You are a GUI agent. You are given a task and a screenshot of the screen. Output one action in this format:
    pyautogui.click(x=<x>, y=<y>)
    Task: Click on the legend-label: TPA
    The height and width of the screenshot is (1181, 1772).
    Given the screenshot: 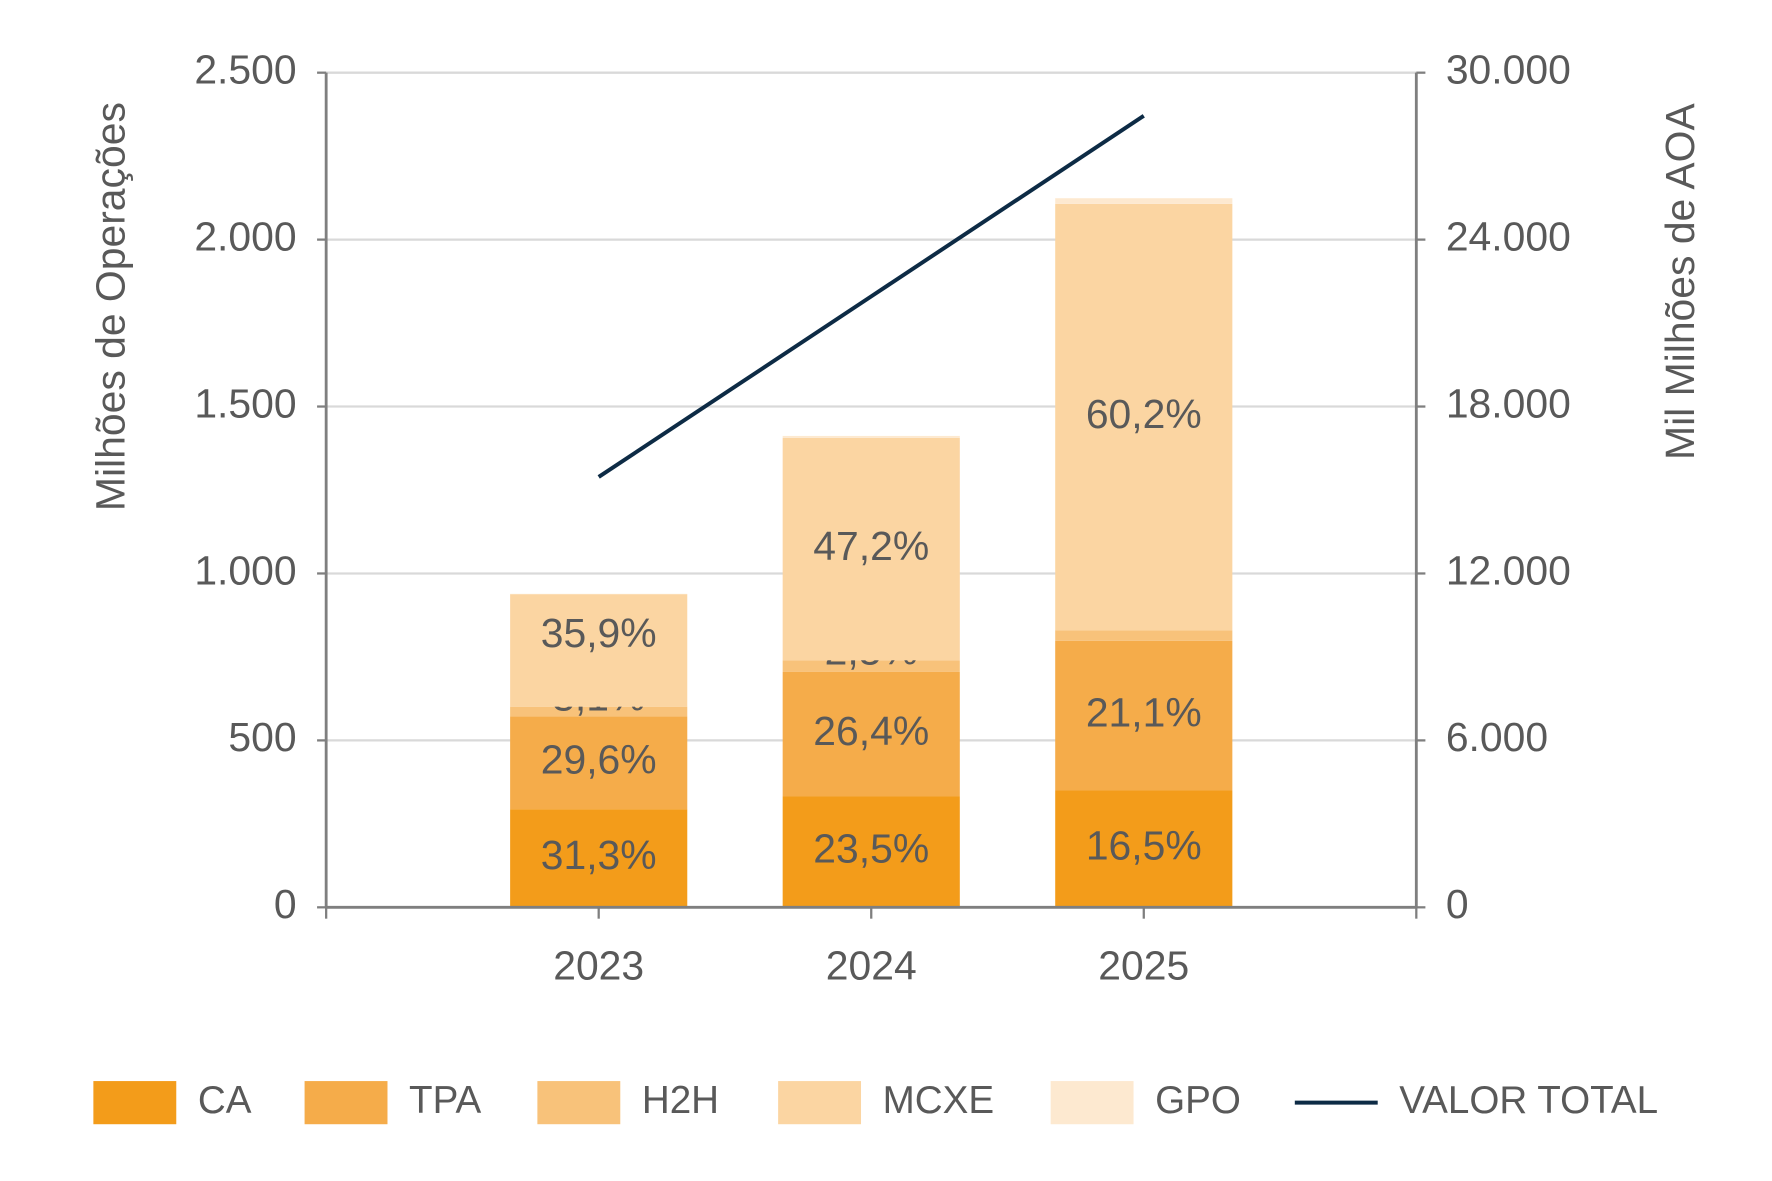 What is the action you would take?
    pyautogui.click(x=445, y=1100)
    